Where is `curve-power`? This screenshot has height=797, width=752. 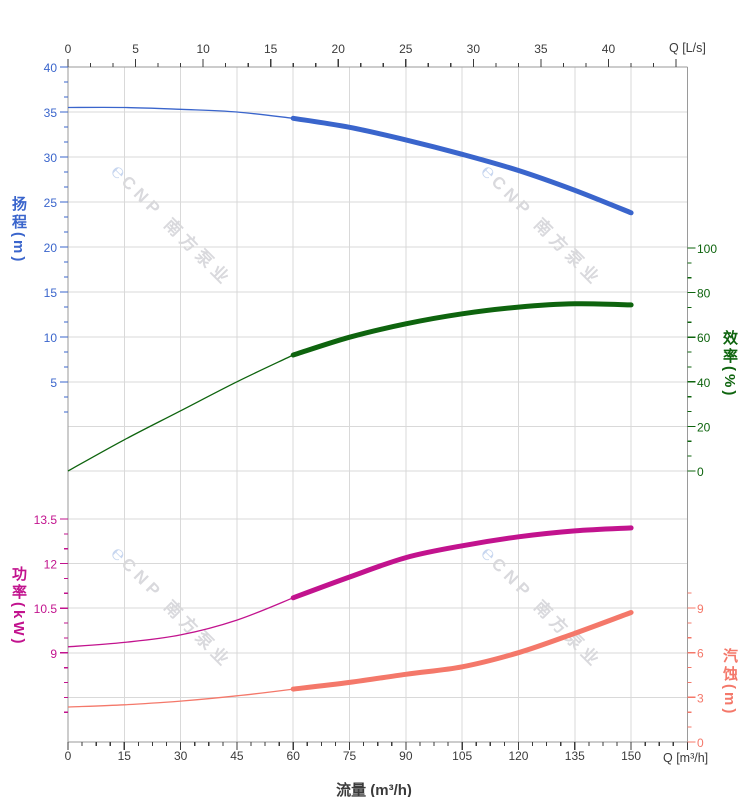 curve-power is located at coordinates (462, 563).